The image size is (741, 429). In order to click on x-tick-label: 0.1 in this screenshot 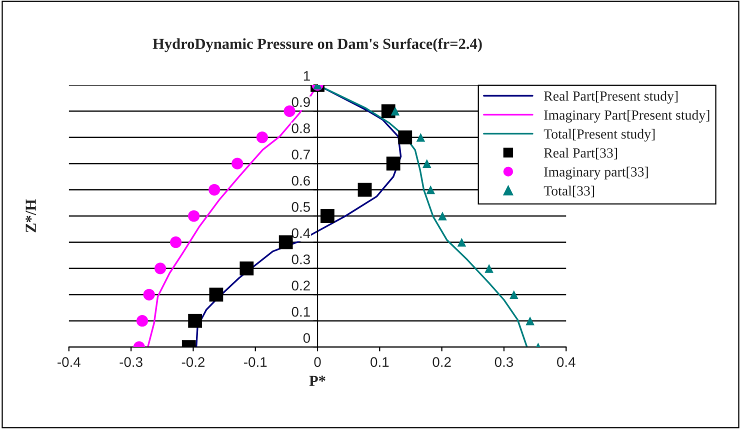, I will do `click(379, 362)`.